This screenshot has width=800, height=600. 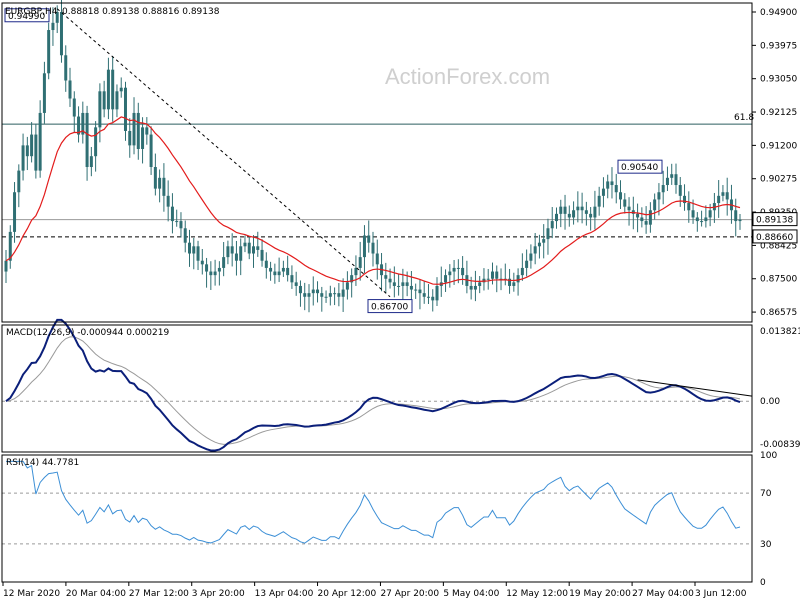 I want to click on rsi-tick-label: 0, so click(x=763, y=583).